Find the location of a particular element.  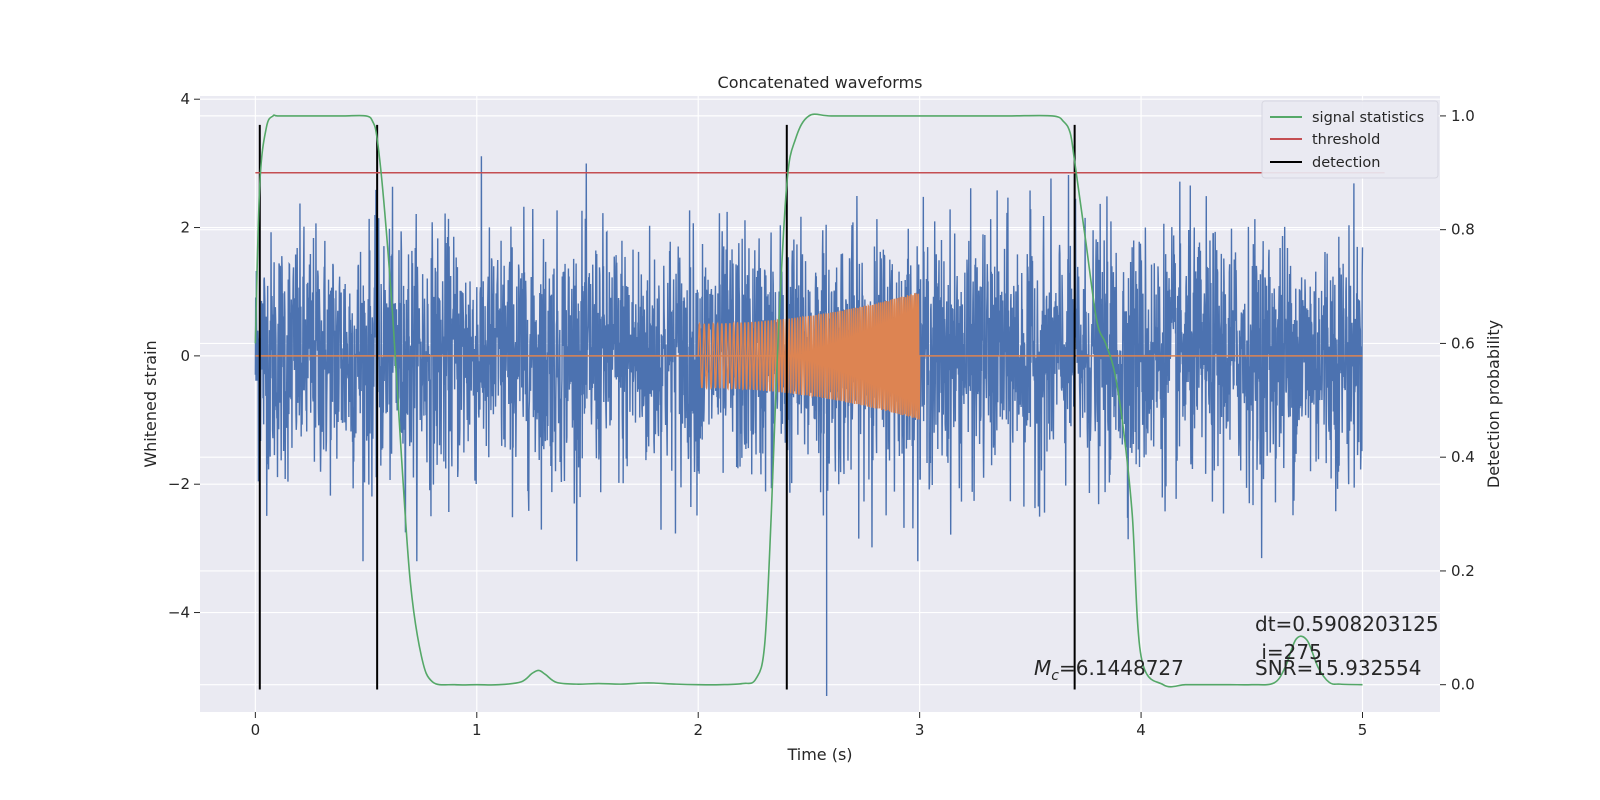

y-tick-label: 2 is located at coordinates (185, 228).